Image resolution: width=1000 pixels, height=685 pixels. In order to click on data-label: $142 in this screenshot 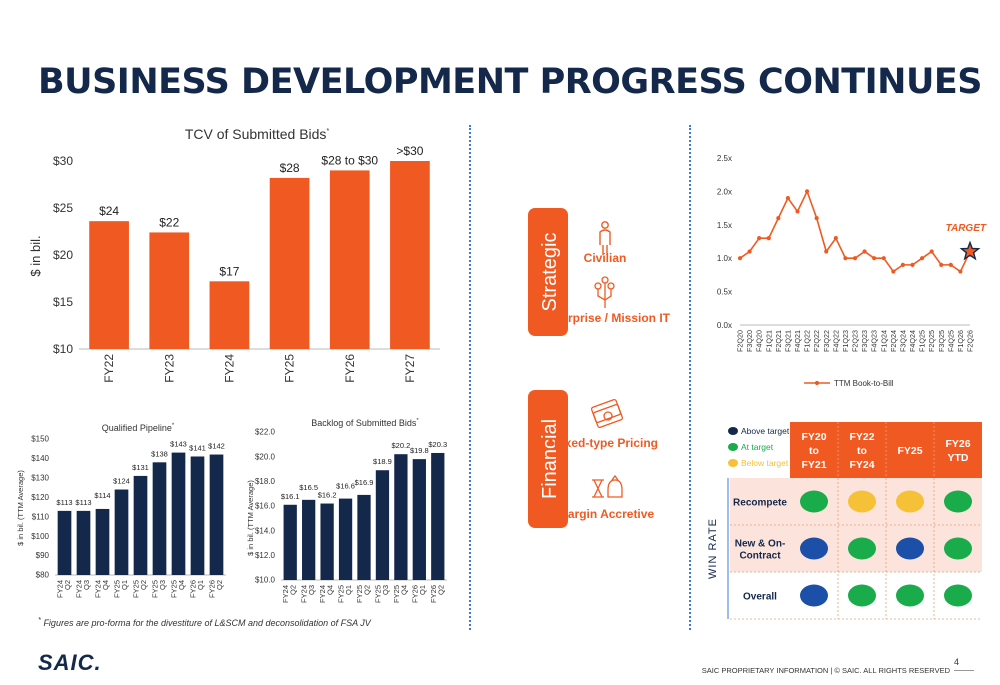, I will do `click(216, 446)`.